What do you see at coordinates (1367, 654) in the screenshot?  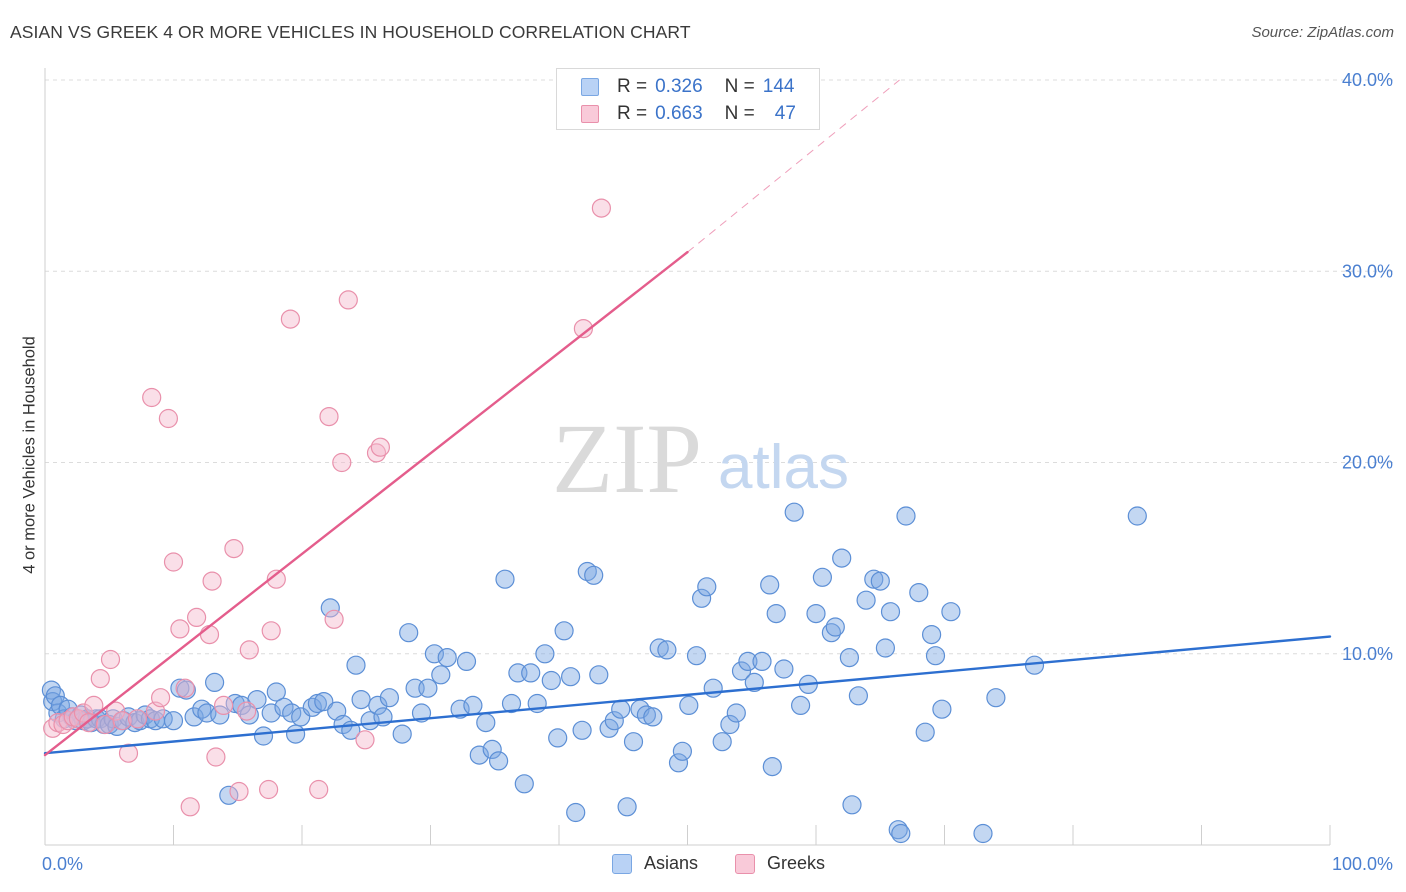 I see `y-tick-label: 10.0%` at bounding box center [1367, 654].